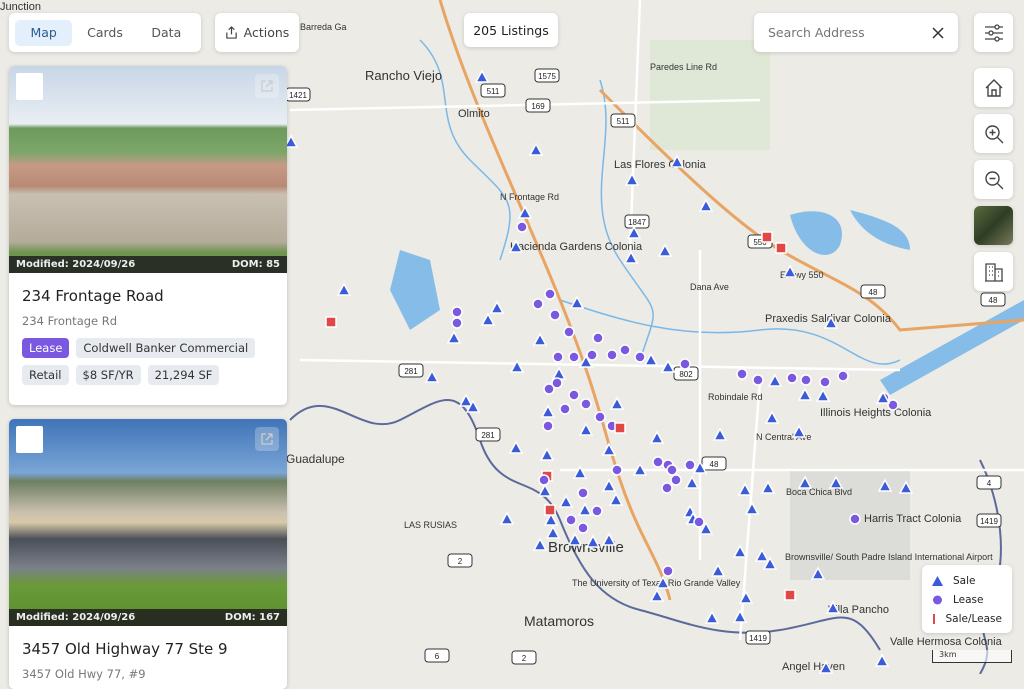  Describe the element at coordinates (267, 439) in the screenshot. I see `open-external-button` at that location.